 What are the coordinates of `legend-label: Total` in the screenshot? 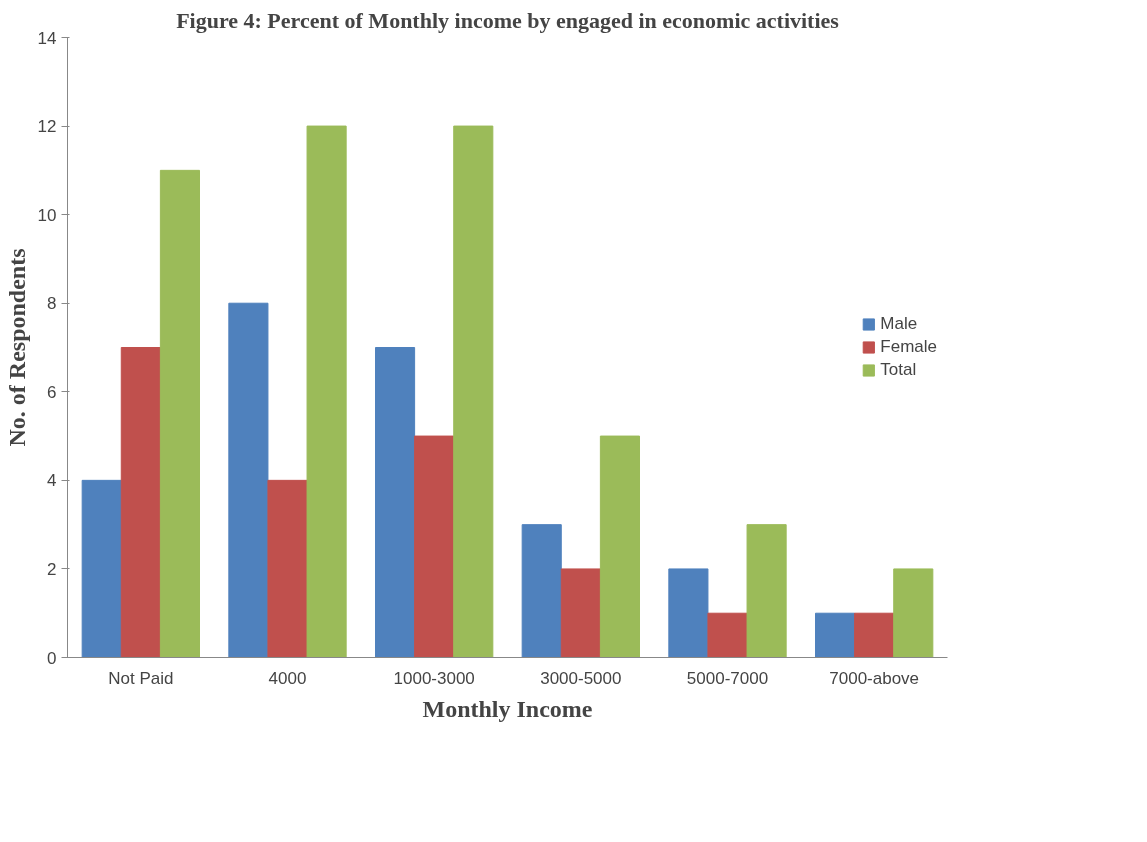 It's located at (898, 370).